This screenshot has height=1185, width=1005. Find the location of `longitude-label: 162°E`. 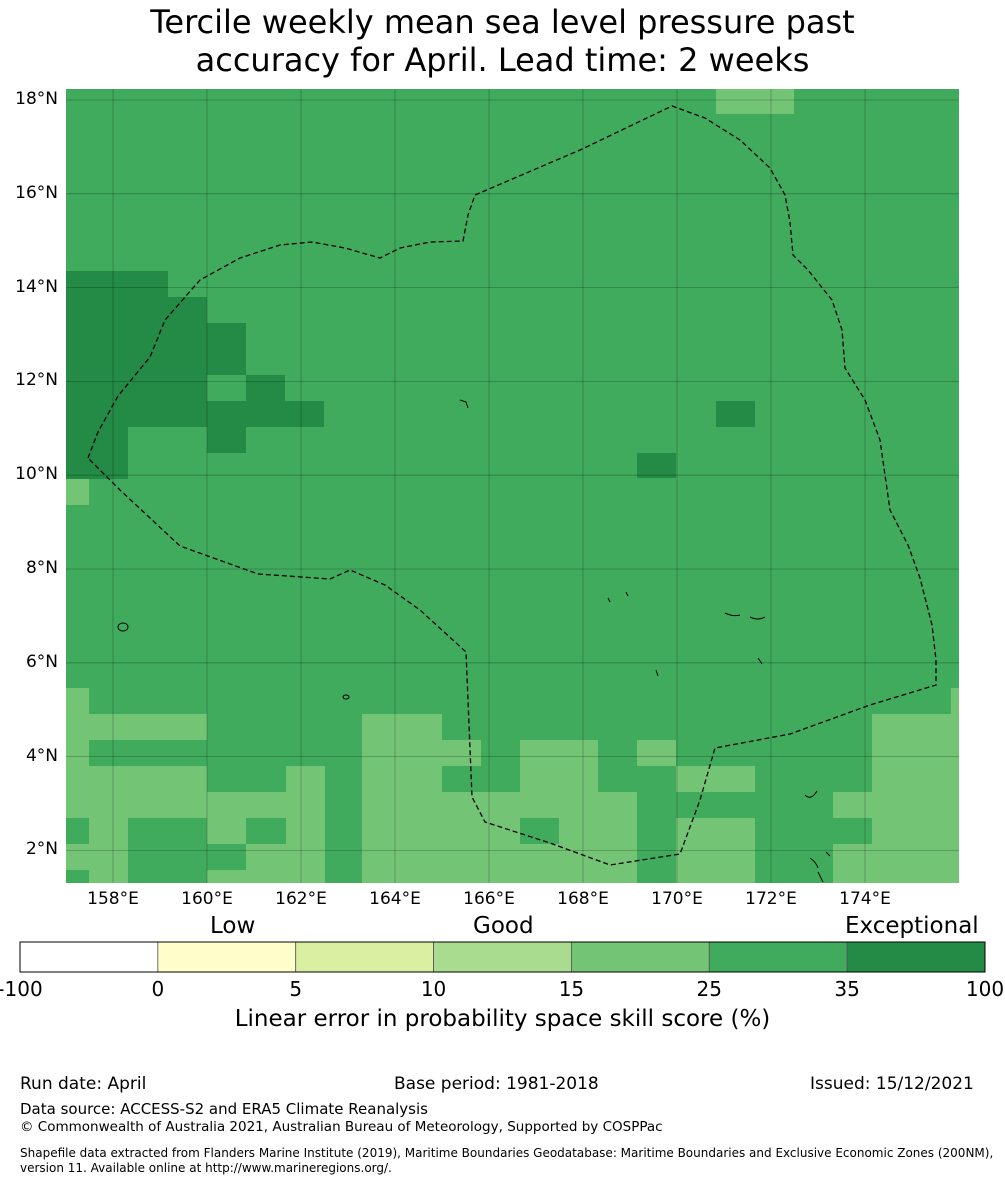

longitude-label: 162°E is located at coordinates (301, 899).